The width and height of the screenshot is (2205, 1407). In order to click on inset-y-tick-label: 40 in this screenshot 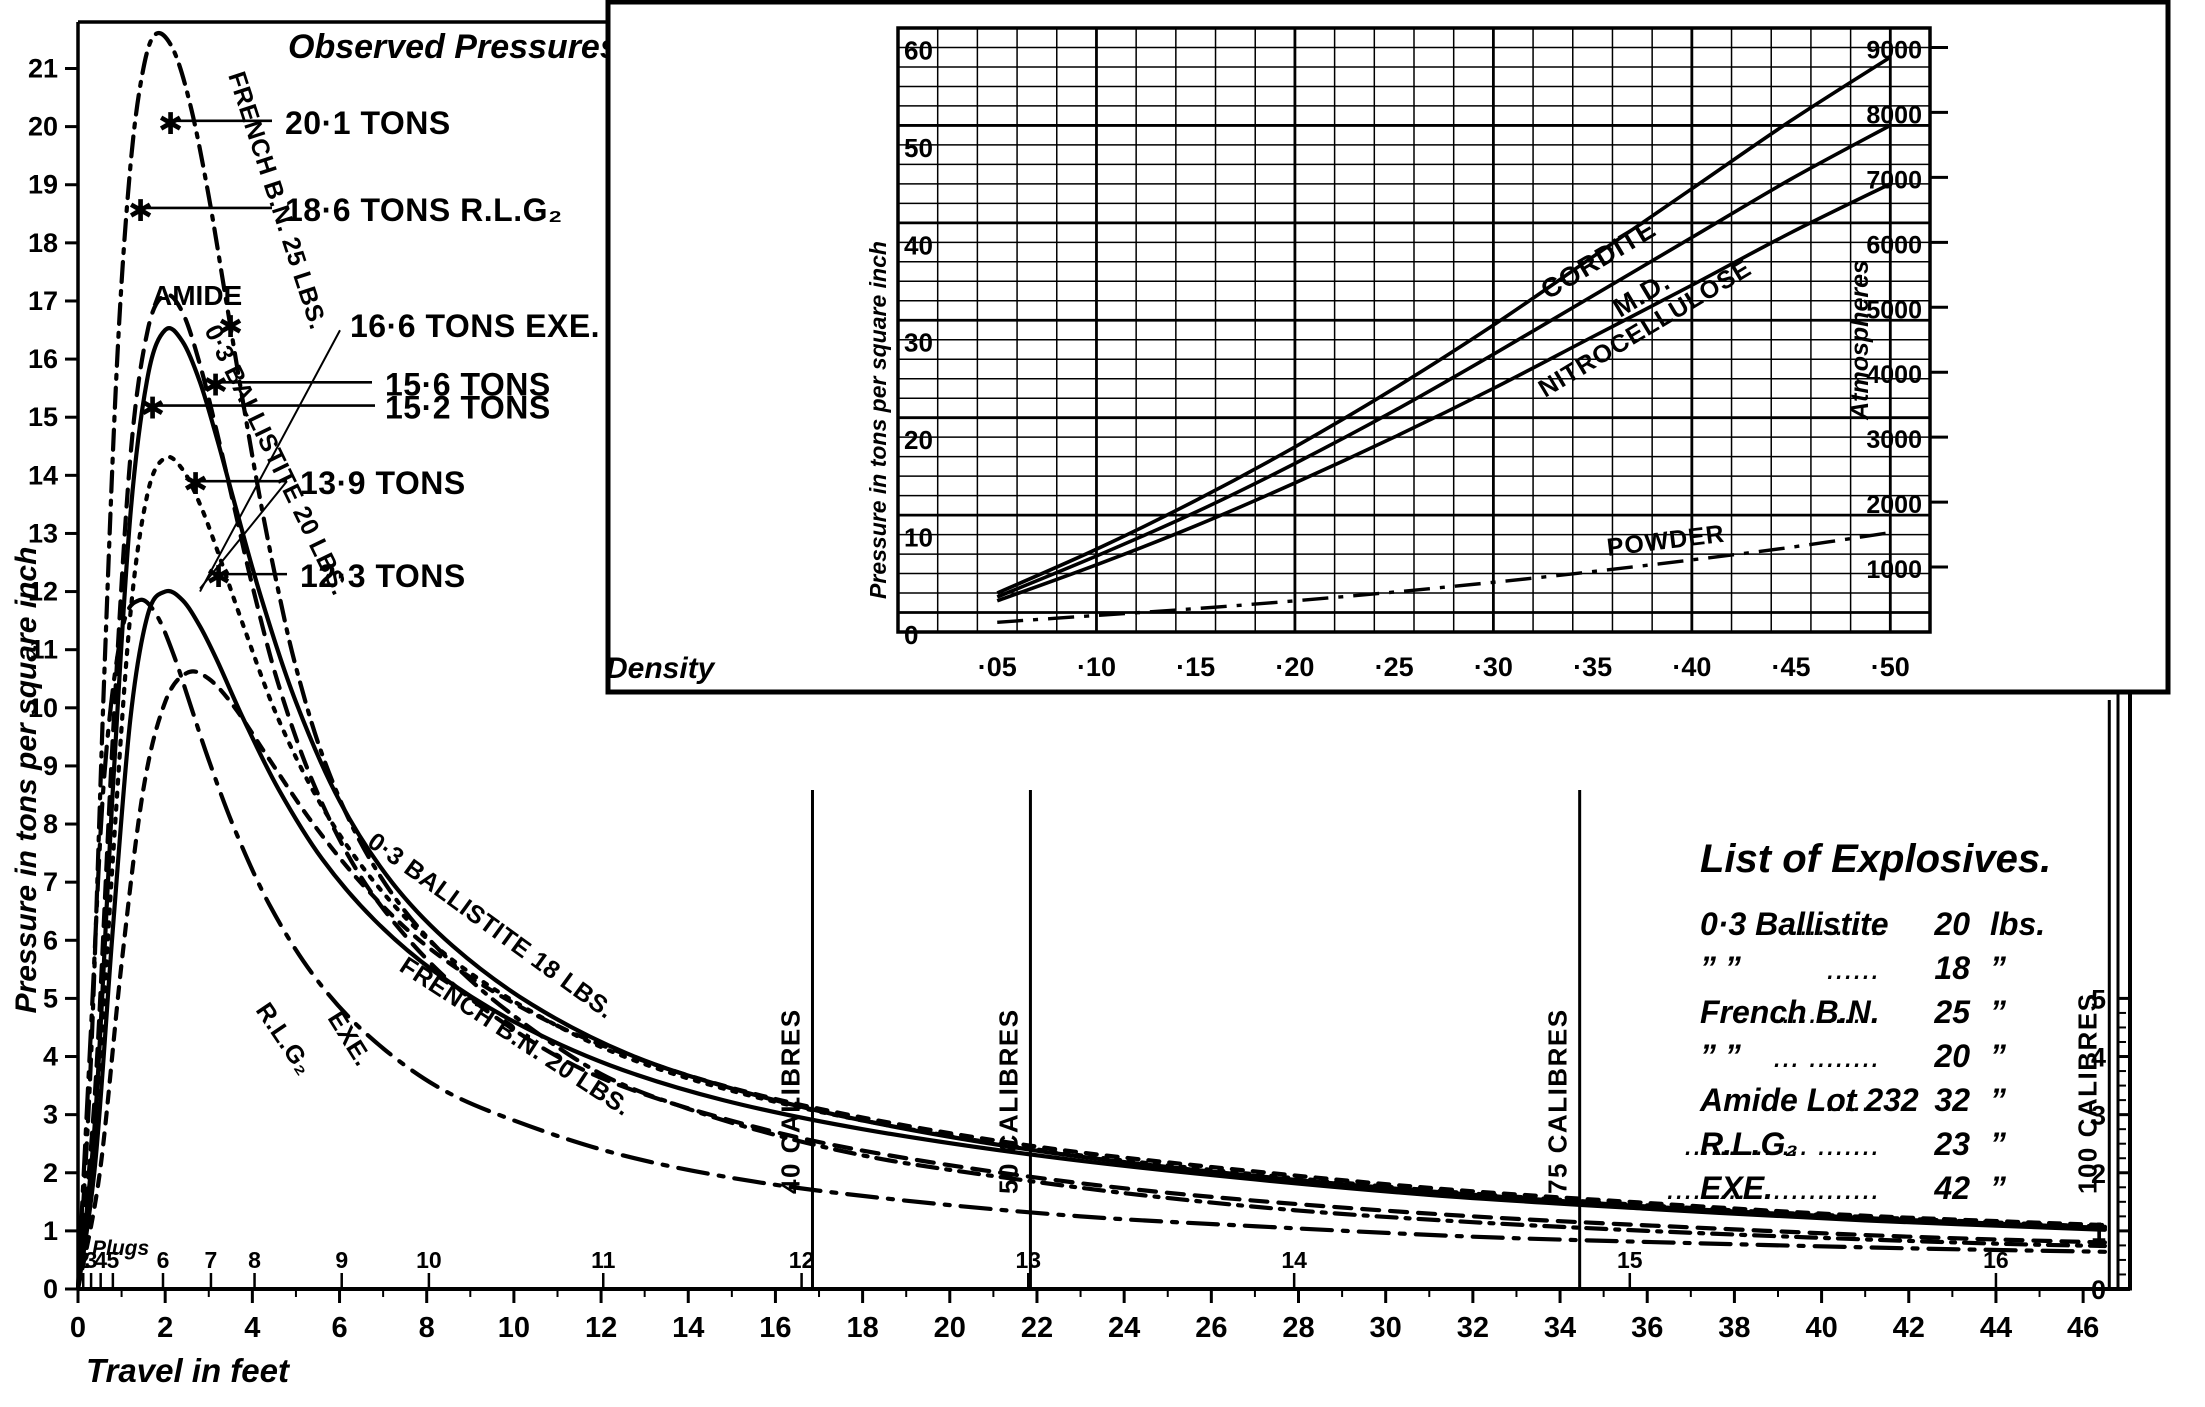, I will do `click(918, 245)`.